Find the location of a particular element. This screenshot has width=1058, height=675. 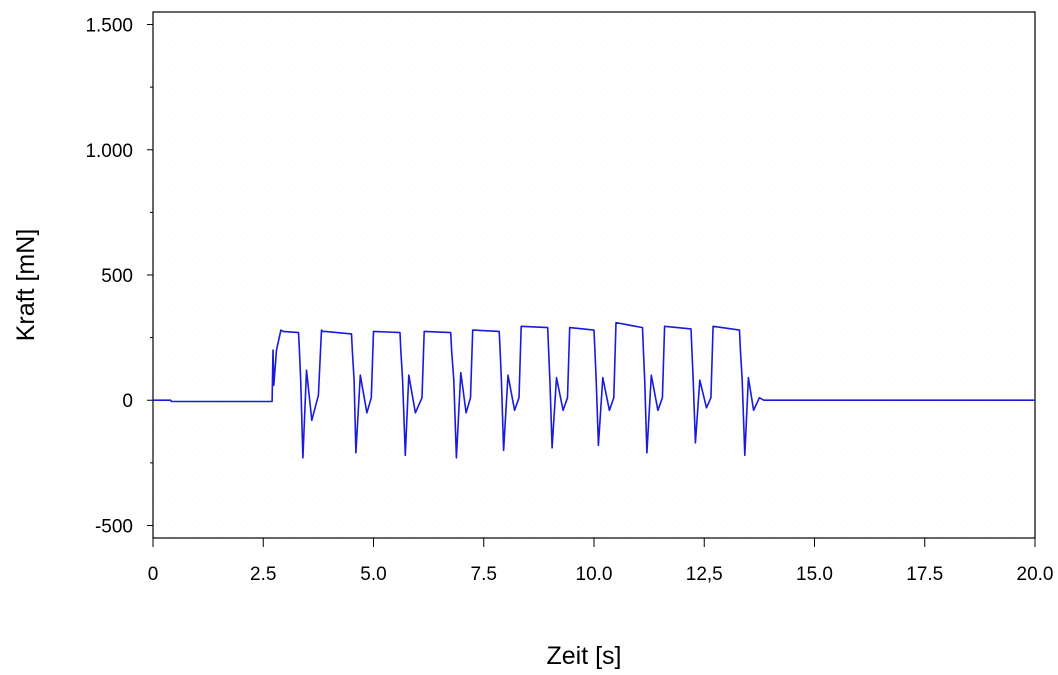

x-tick-label: 15.0 is located at coordinates (814, 574).